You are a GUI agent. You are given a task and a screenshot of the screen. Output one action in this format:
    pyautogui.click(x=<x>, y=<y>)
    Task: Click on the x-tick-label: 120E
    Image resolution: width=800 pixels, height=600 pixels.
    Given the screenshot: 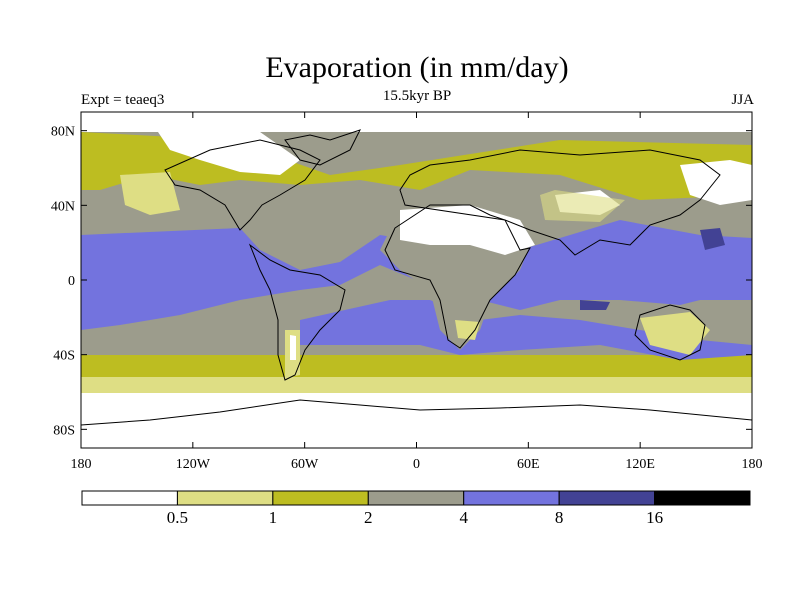 What is the action you would take?
    pyautogui.click(x=640, y=464)
    